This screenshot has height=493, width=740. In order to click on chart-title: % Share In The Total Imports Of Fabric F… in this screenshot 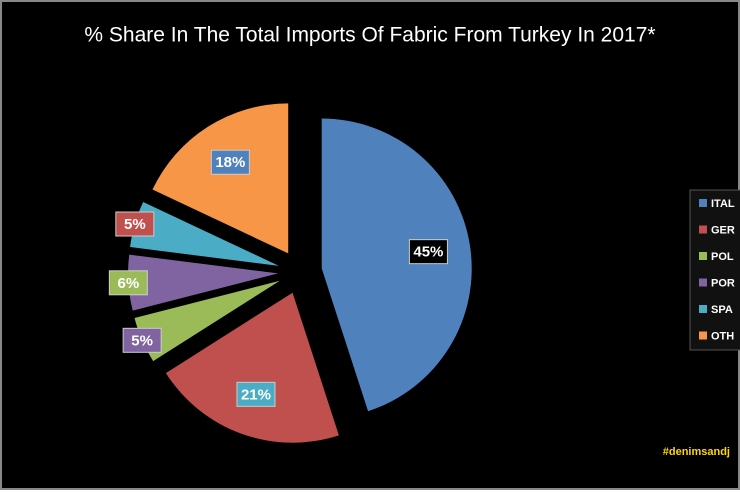, I will do `click(369, 35)`.